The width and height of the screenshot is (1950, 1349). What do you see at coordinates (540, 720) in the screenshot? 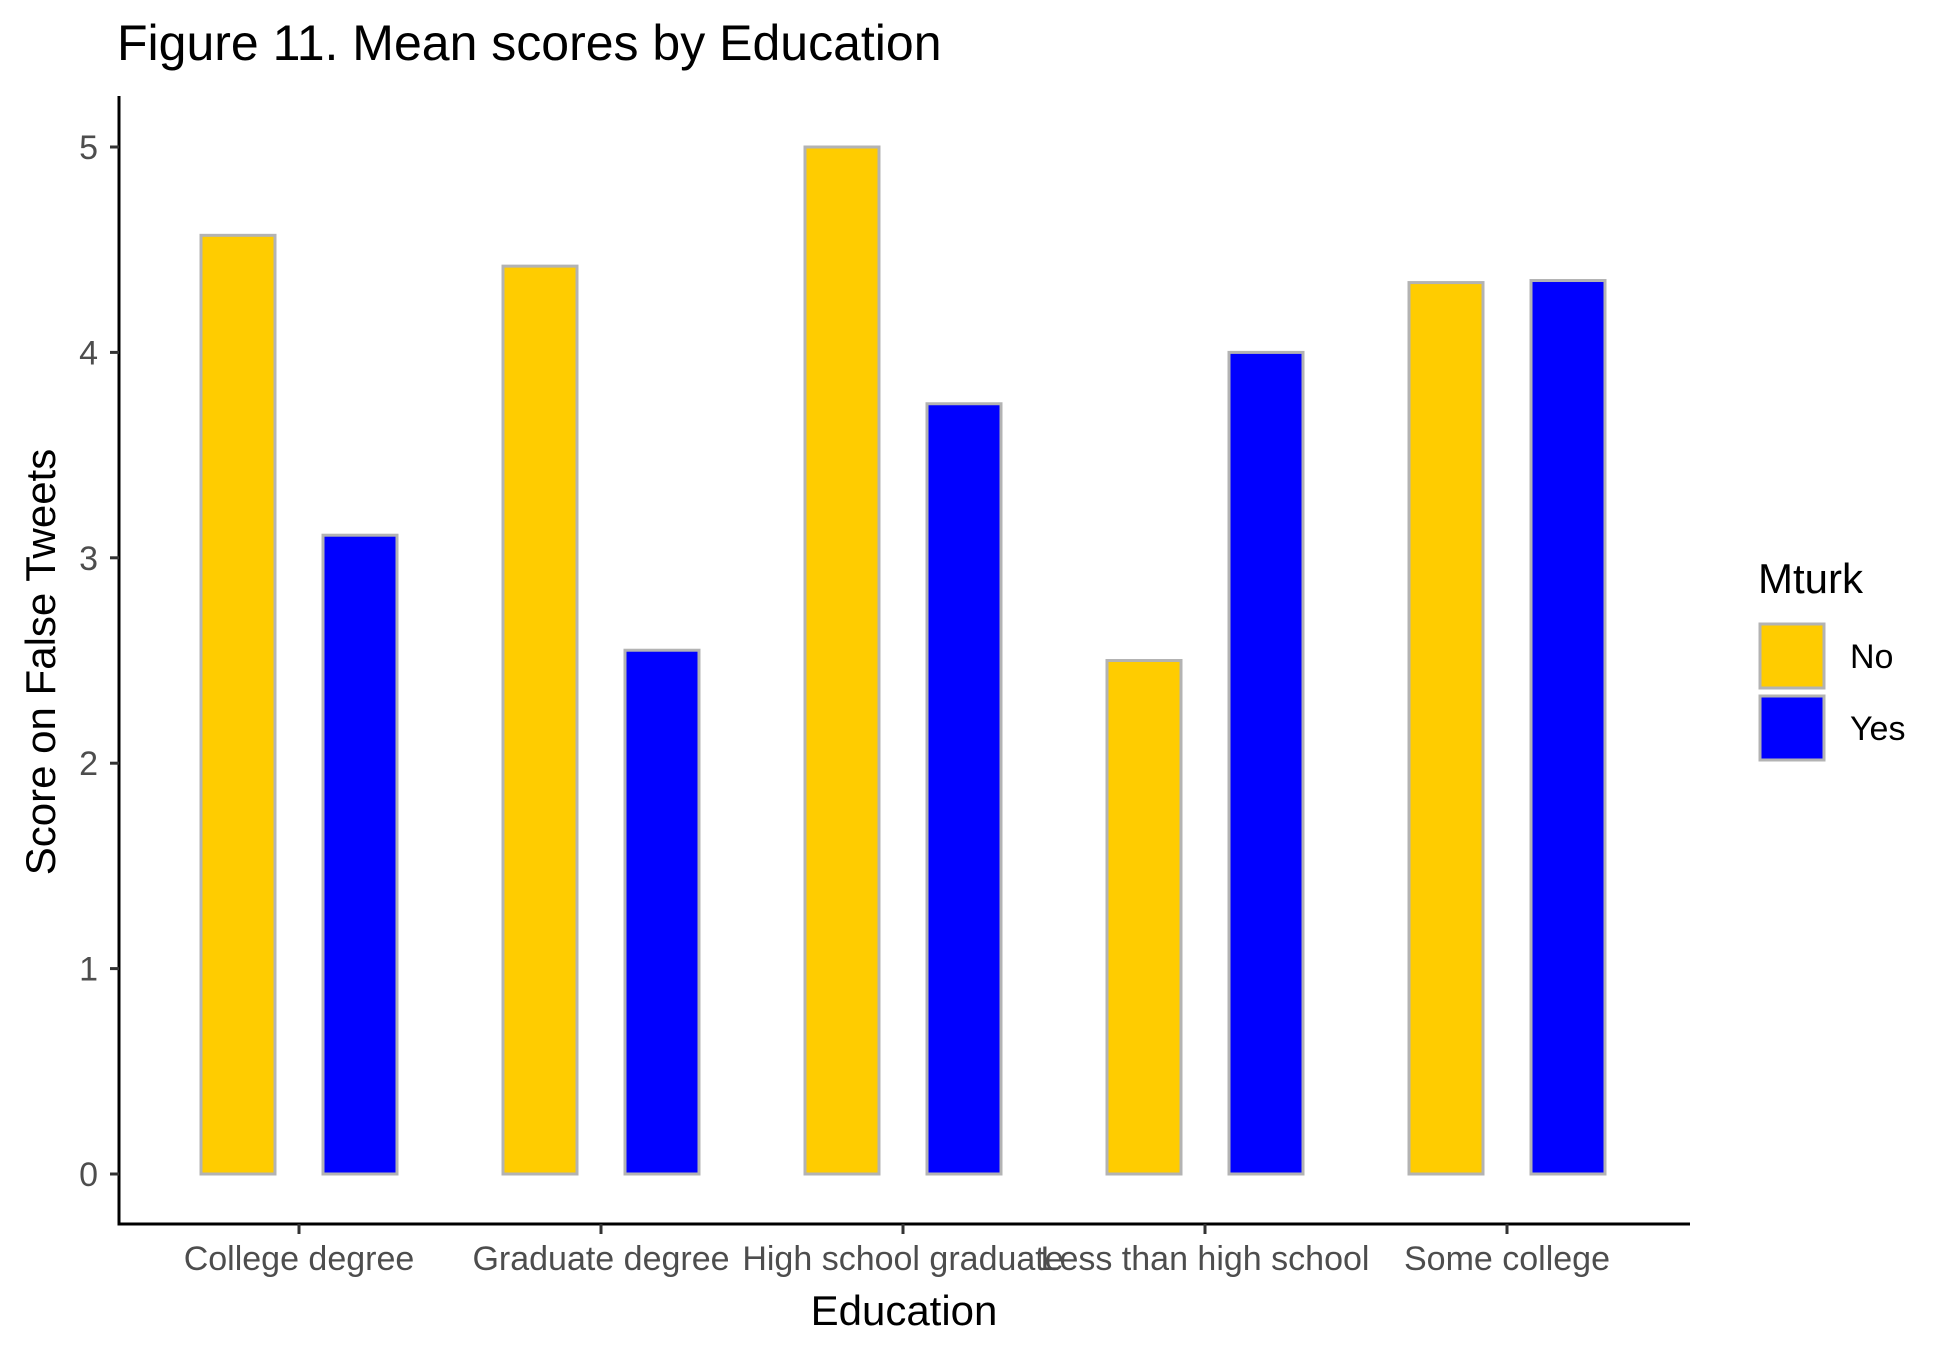
I see `bar-no-graduate-degree` at bounding box center [540, 720].